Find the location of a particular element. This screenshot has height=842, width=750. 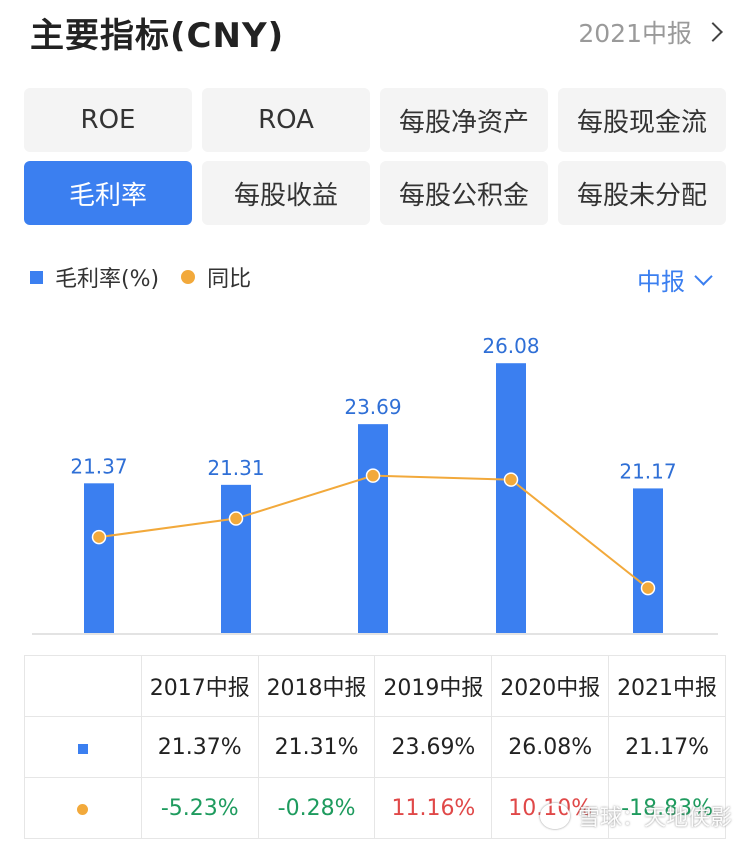

bar-value-label: 21.37 is located at coordinates (98, 466).